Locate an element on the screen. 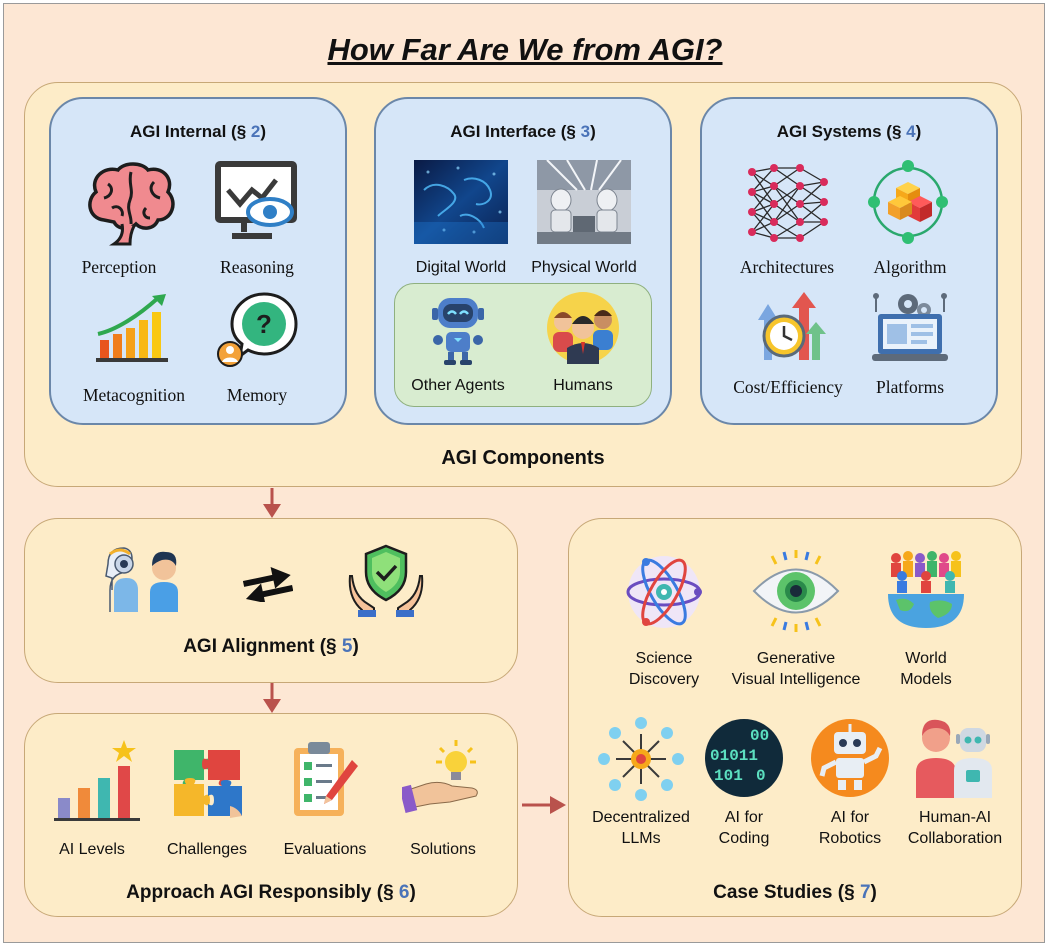 The width and height of the screenshot is (1050, 950). architectures-label: Architectures is located at coordinates (787, 267).